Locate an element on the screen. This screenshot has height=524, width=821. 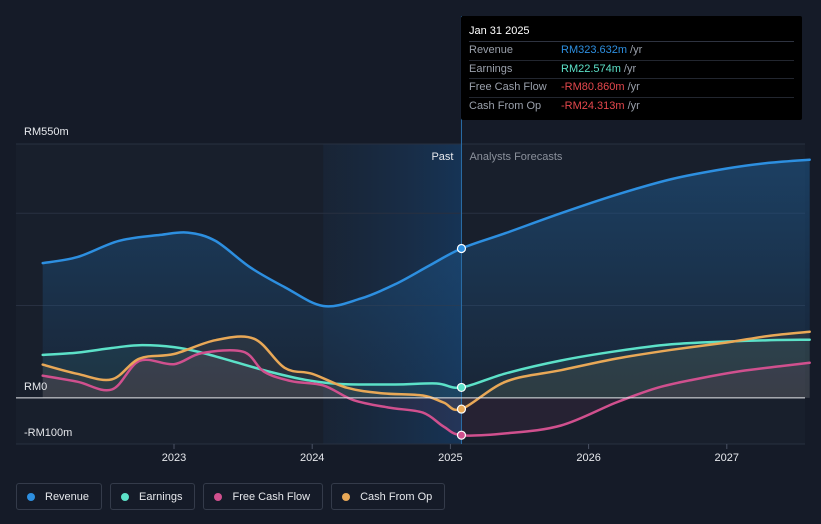
forecast-label: Analysts Forecasts is located at coordinates (515, 157).